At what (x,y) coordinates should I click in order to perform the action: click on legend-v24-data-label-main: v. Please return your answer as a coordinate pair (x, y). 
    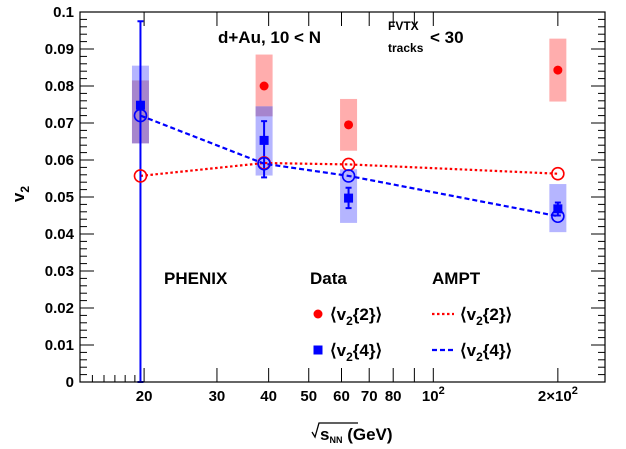
    Looking at the image, I should click on (342, 350).